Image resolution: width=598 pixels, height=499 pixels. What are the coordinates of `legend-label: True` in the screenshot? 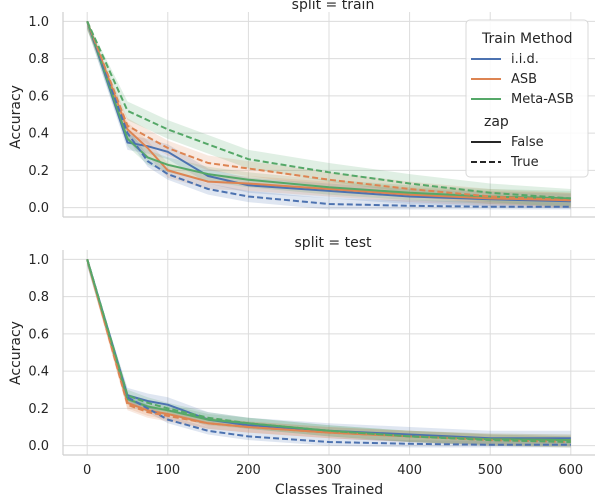 It's located at (524, 162).